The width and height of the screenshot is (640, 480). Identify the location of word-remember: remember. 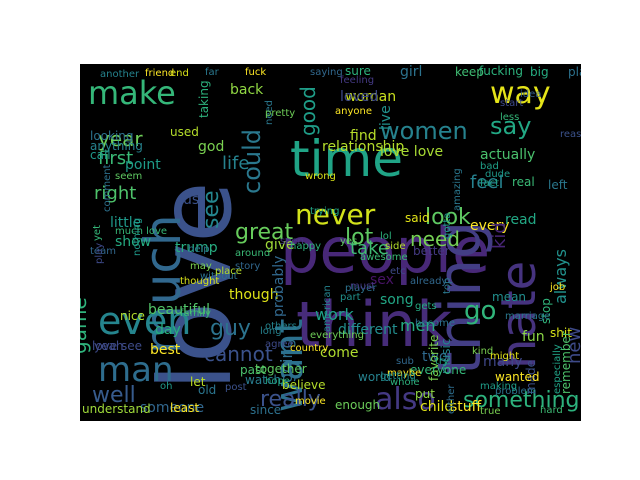
(566, 362).